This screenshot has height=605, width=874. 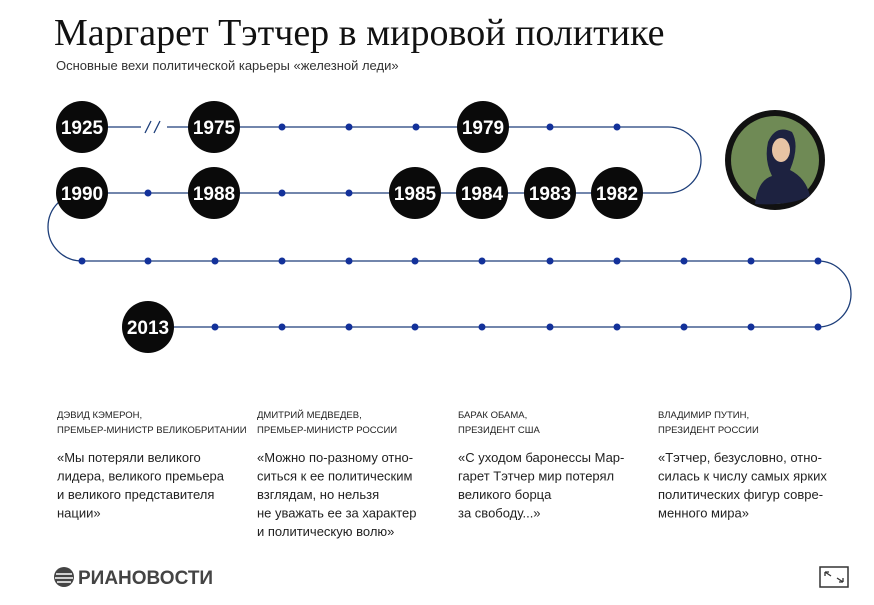 I want to click on quote-line: взглядам, но нельзя, so click(x=318, y=494).